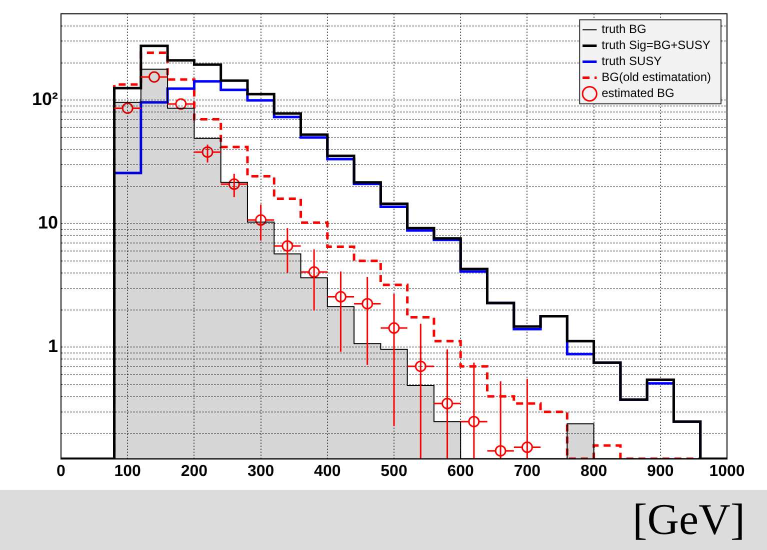 Image resolution: width=767 pixels, height=550 pixels. I want to click on x-tick-label: 400, so click(327, 471).